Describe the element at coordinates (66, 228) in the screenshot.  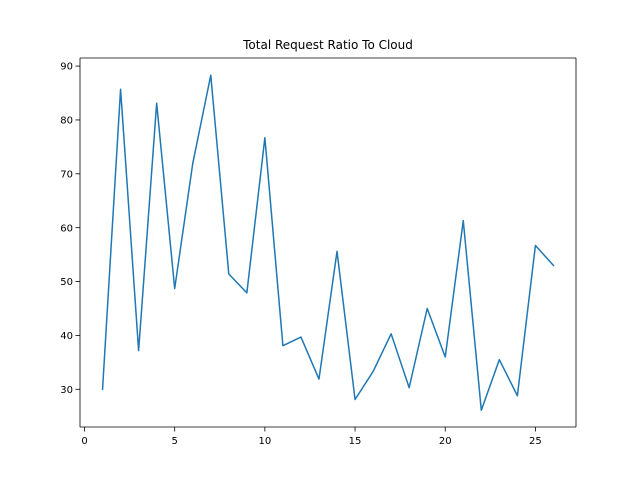
I see `y-tick-label: 60` at that location.